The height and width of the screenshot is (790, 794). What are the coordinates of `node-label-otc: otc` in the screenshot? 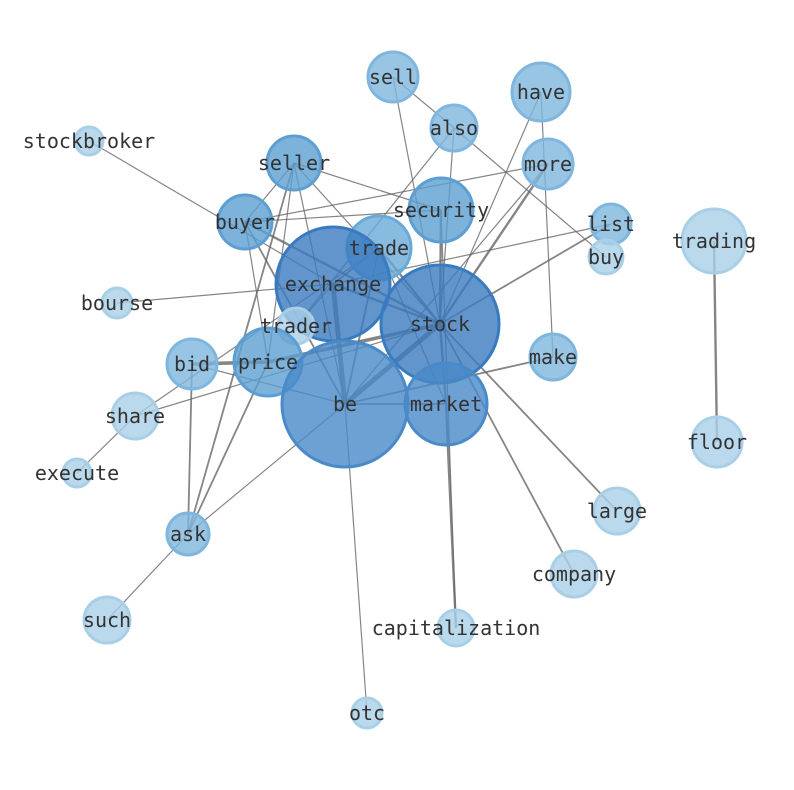 It's located at (367, 713).